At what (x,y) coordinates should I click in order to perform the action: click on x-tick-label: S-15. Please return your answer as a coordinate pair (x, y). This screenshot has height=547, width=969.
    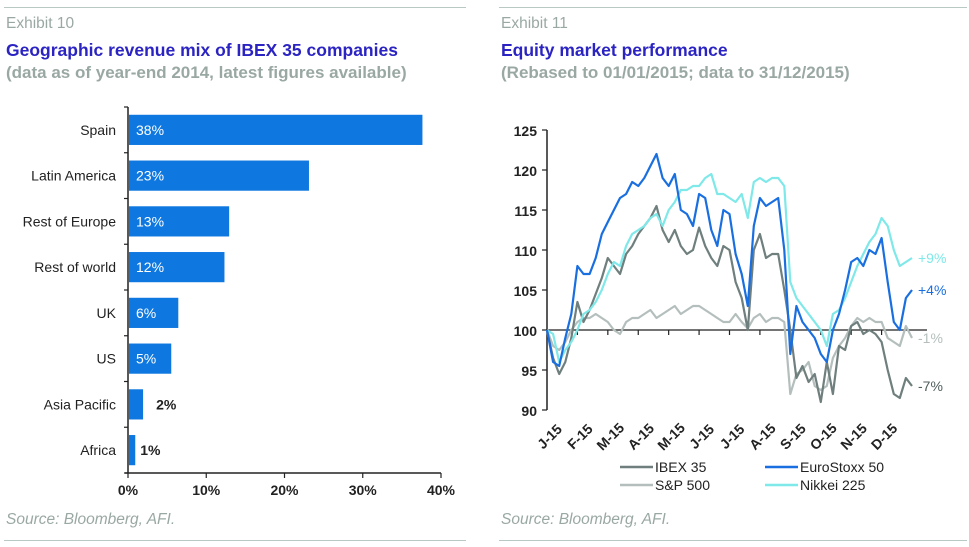
    Looking at the image, I should click on (793, 436).